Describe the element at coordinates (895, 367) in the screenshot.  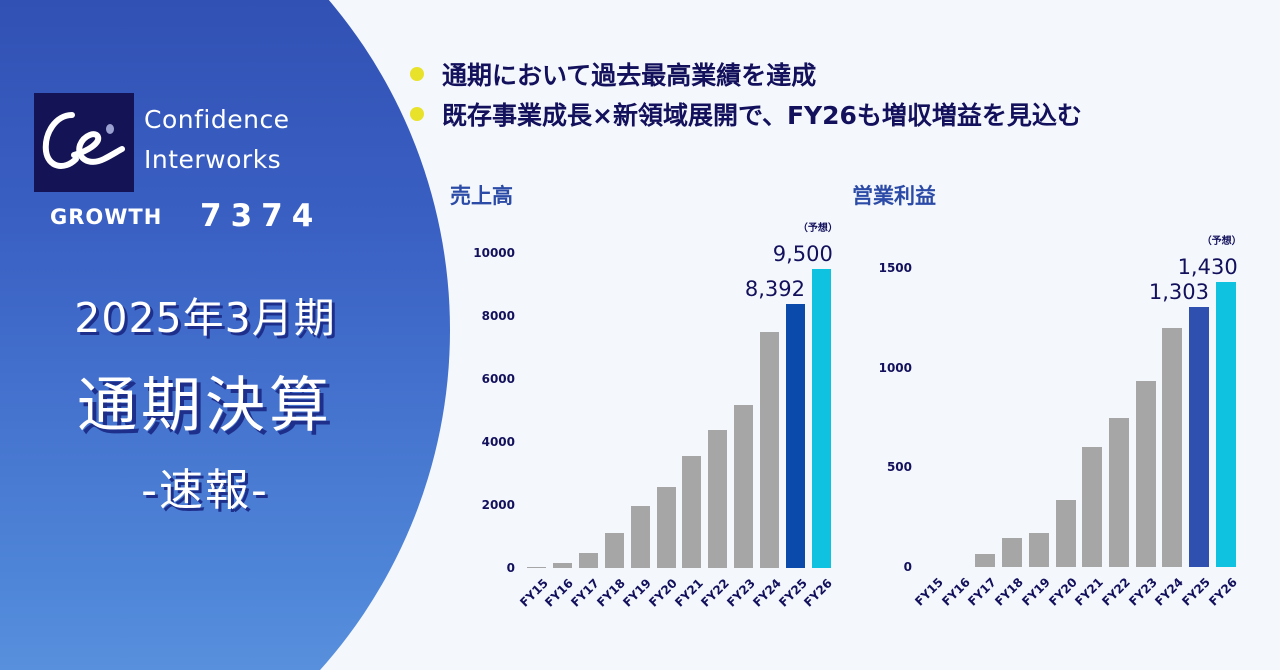
I see `y-axis-tick: 1000` at that location.